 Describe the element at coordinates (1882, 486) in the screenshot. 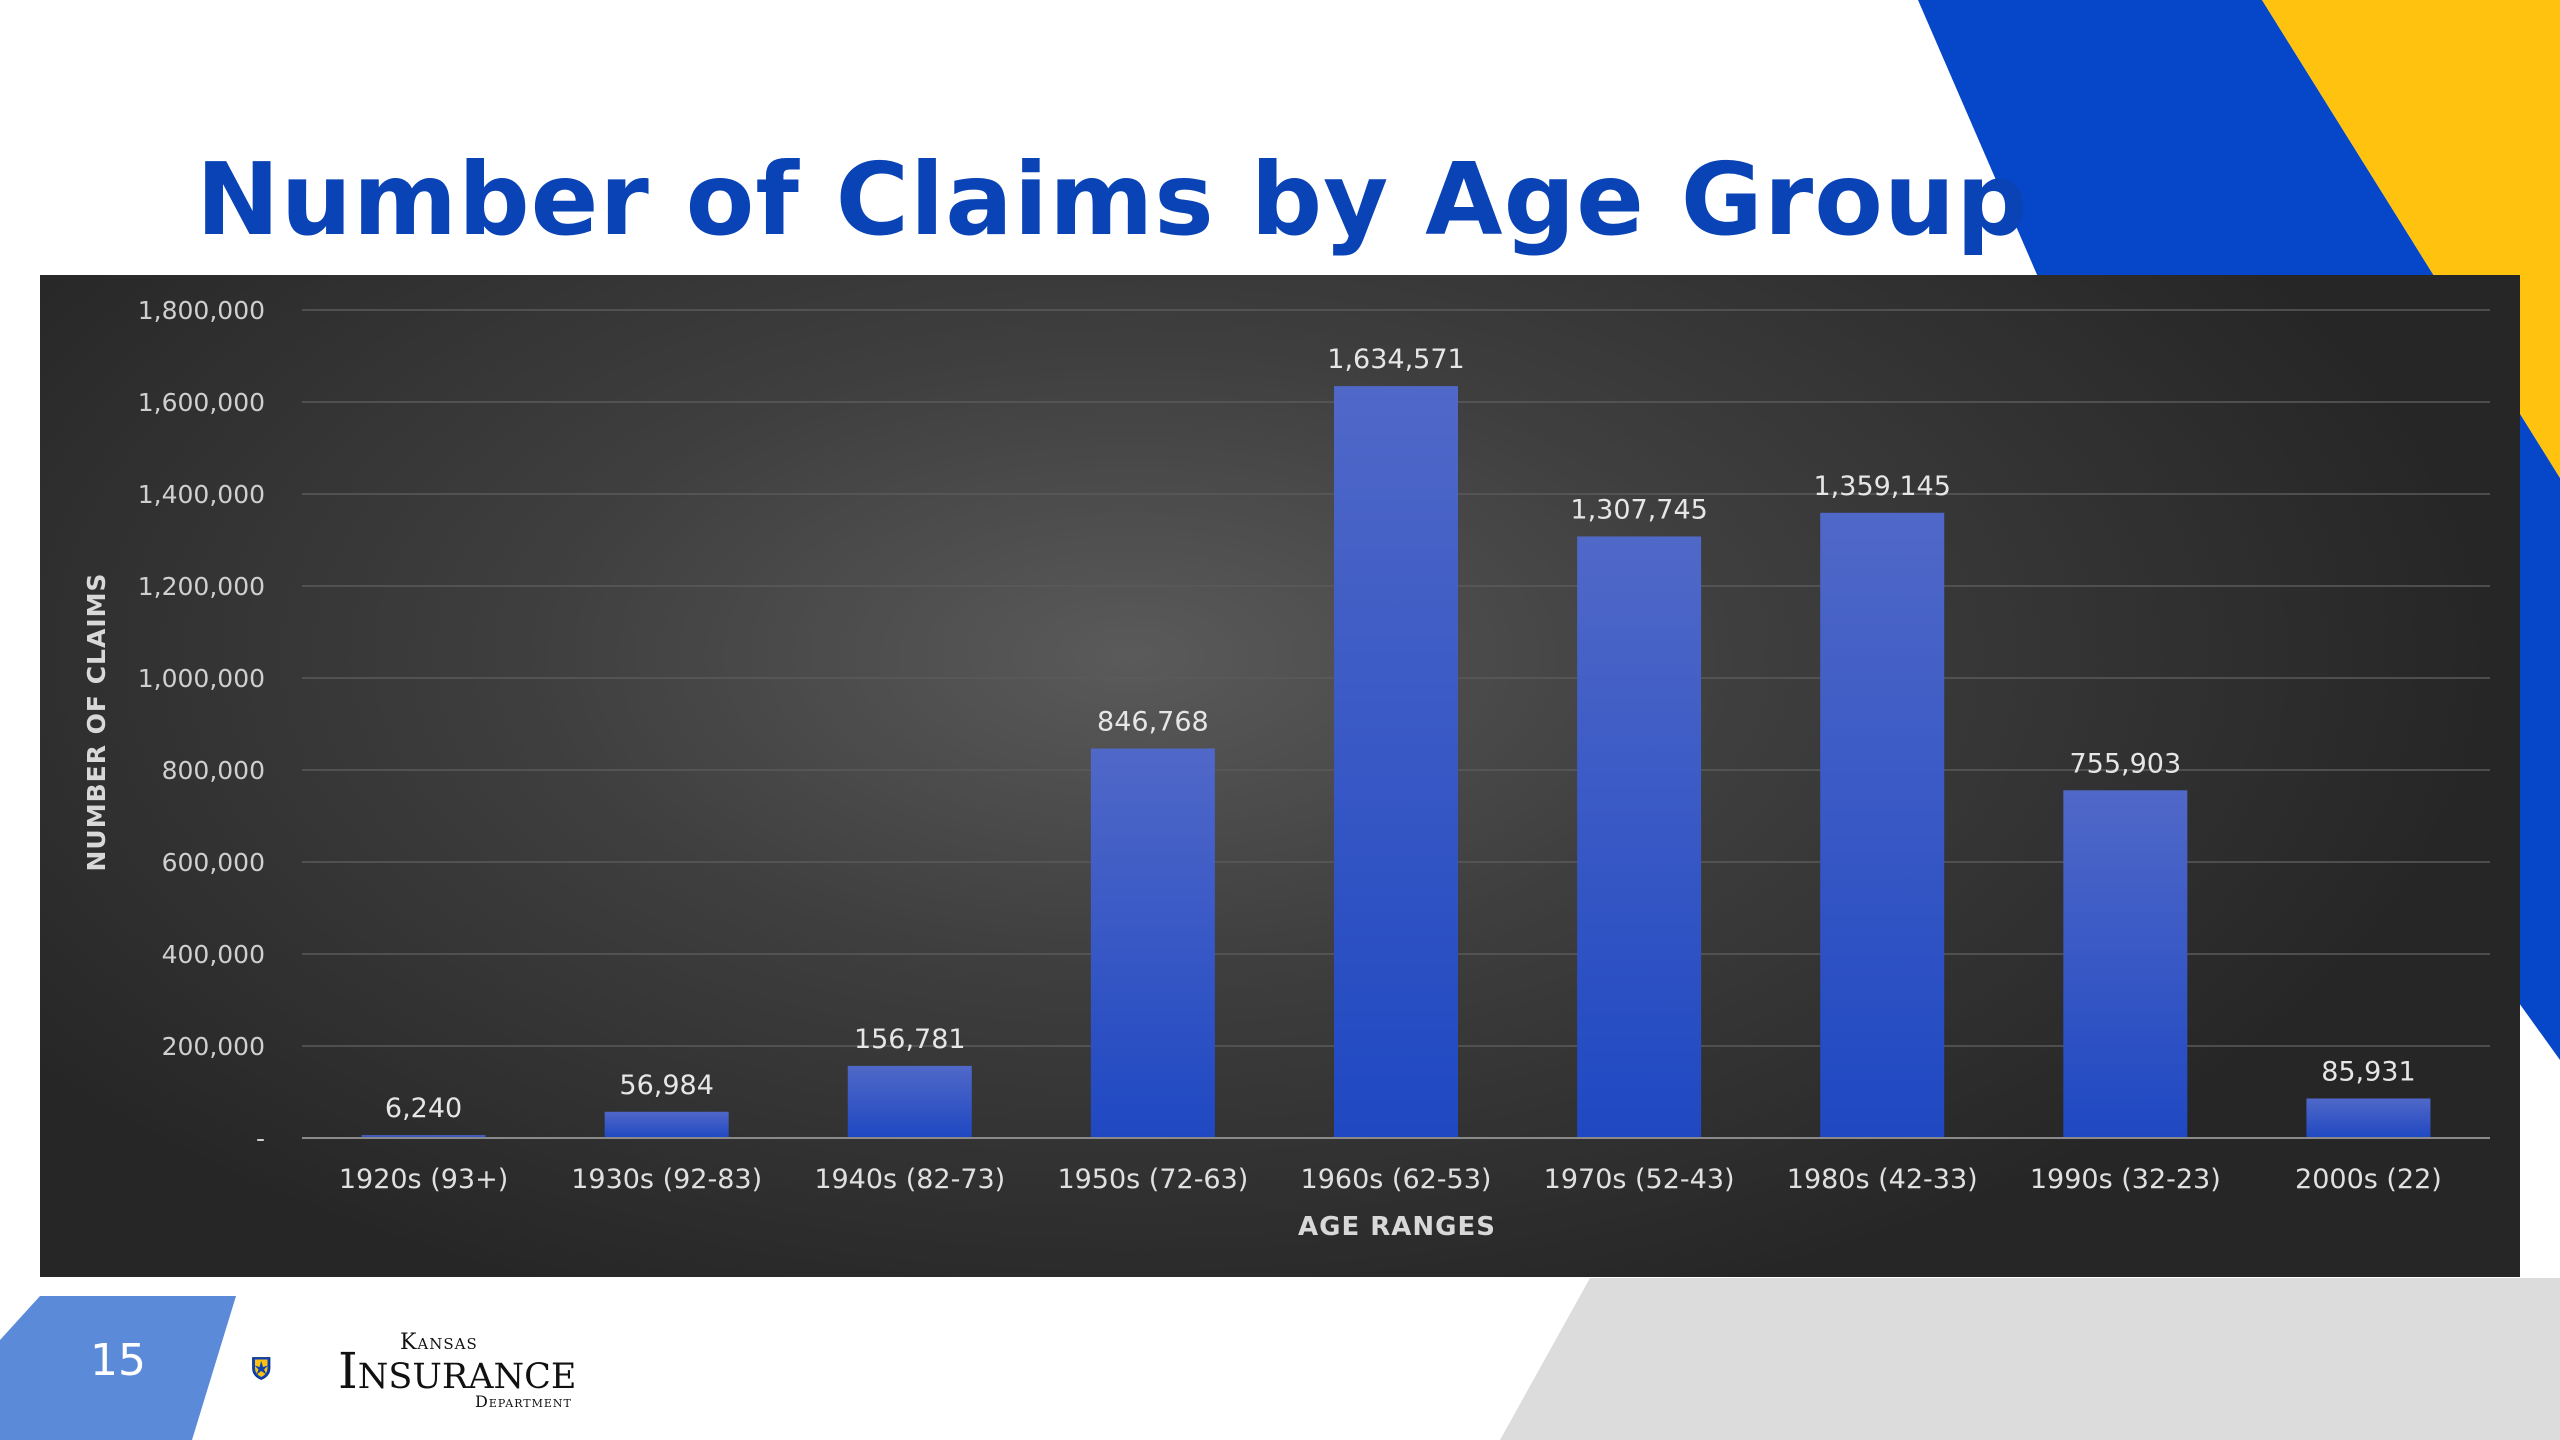

I see `bar-data-label: 1,359,145` at that location.